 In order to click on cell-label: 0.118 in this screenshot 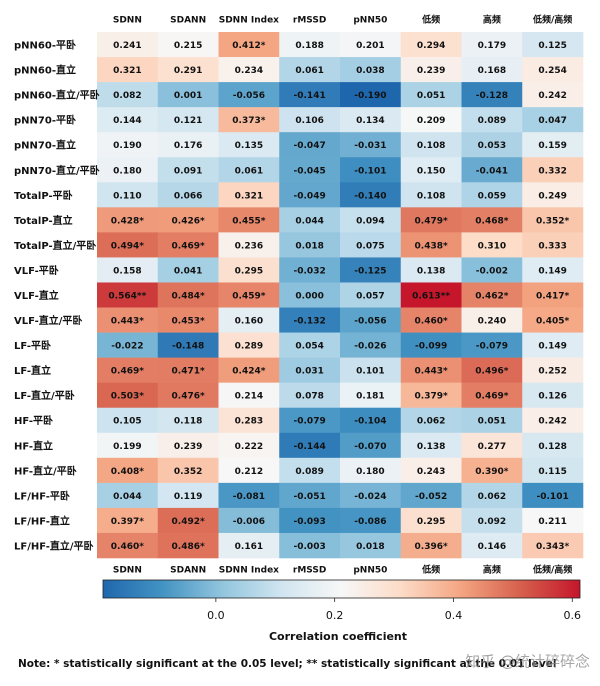, I will do `click(188, 422)`.